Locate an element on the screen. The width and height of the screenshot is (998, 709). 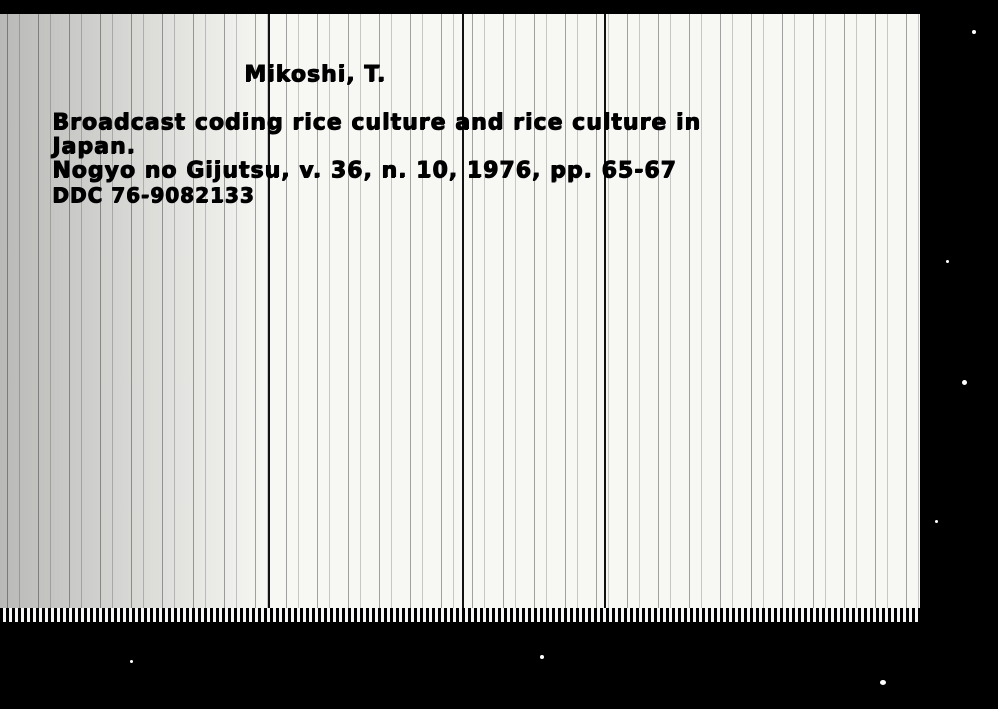
call-number: DDC 76-9082133 is located at coordinates (153, 195).